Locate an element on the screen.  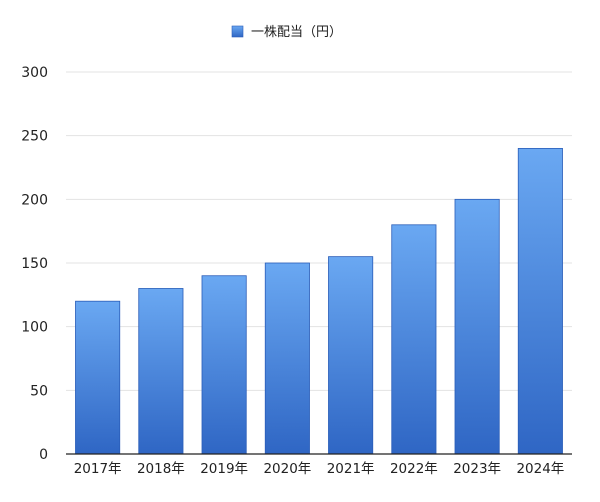
legend: 一株配当（円） is located at coordinates (286, 32).